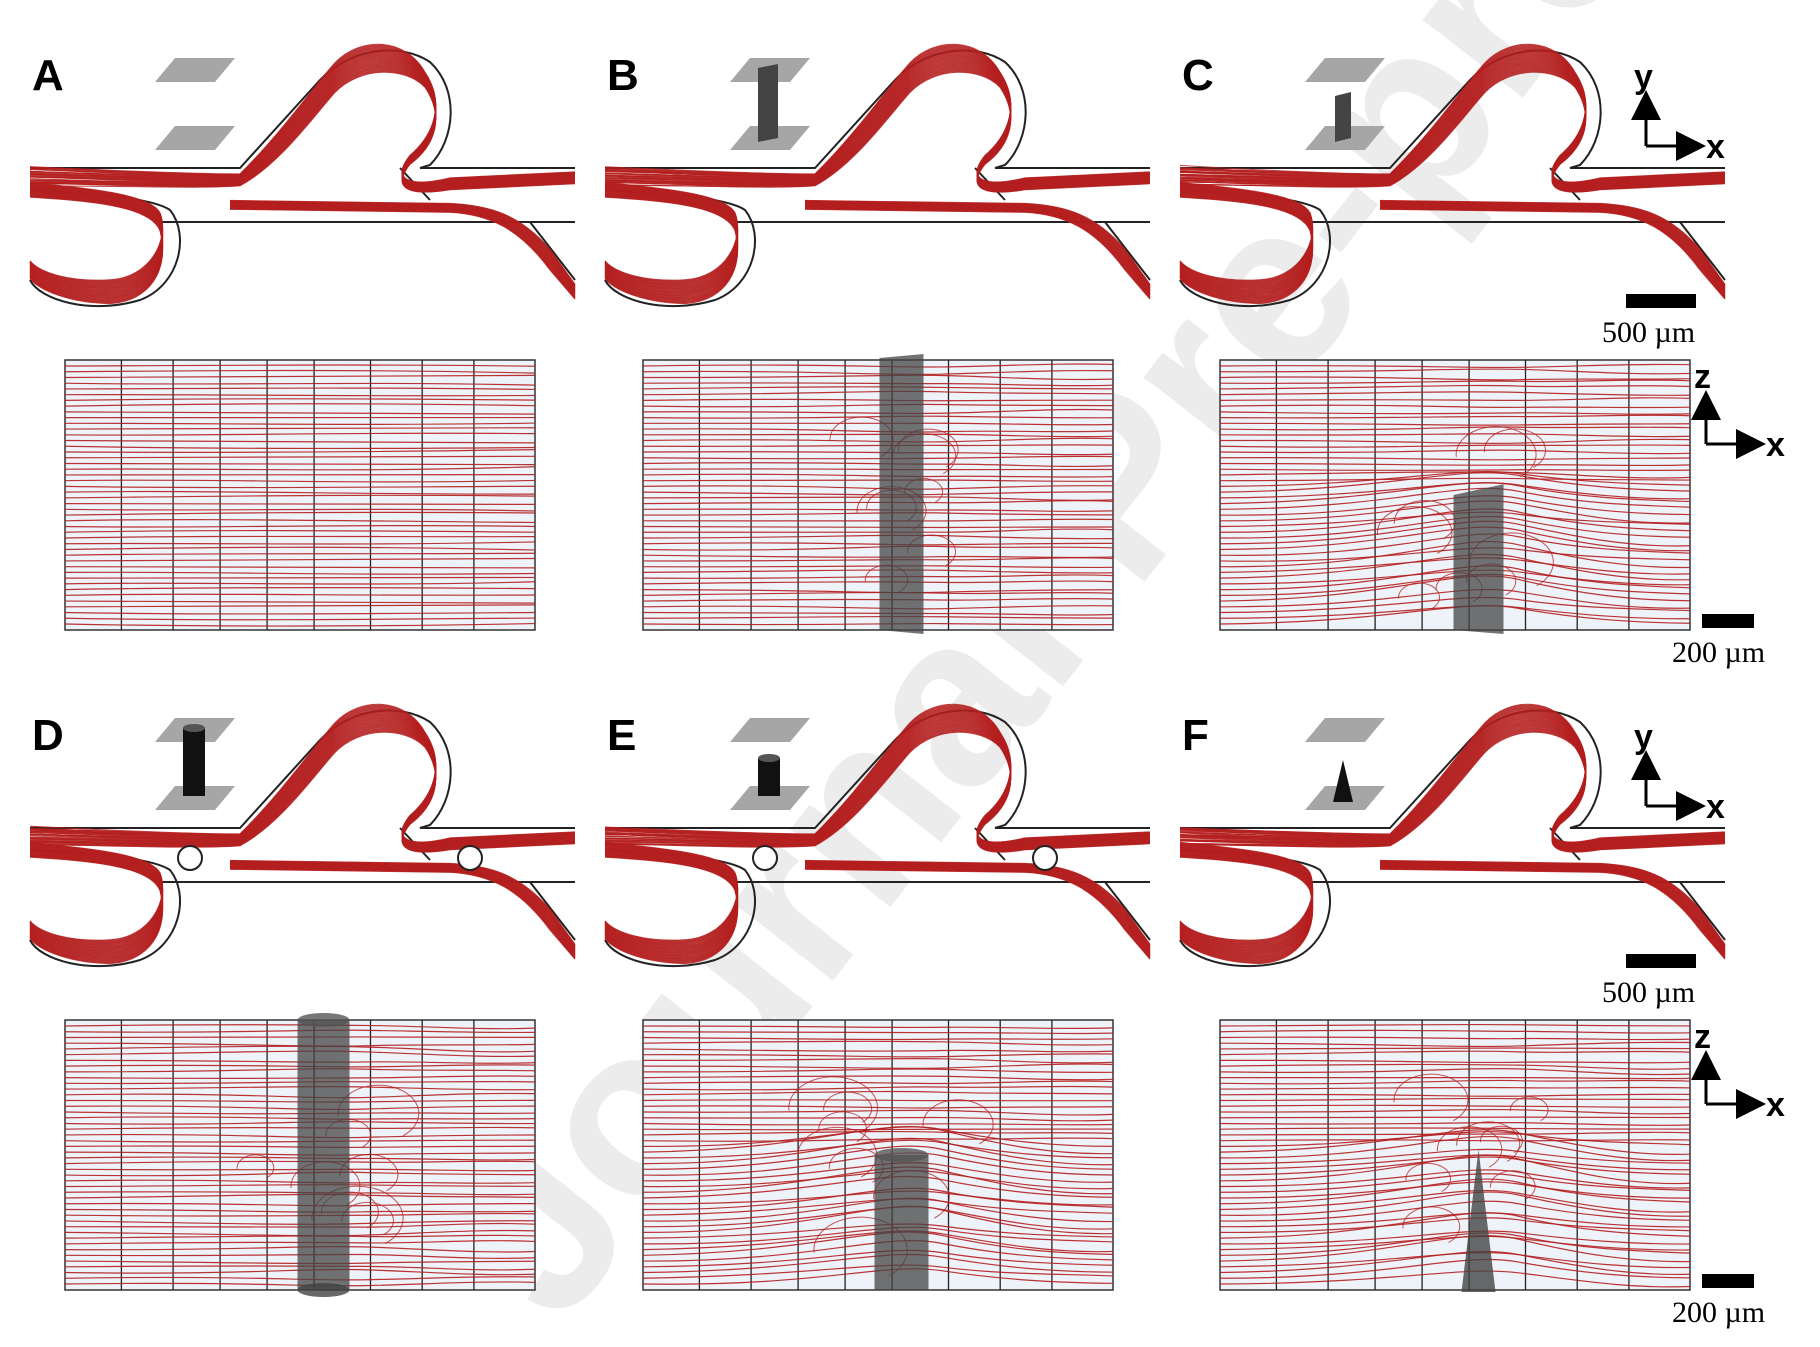 The image size is (1820, 1347). Describe the element at coordinates (1738, 1071) in the screenshot. I see `axis-indicator-zx-side-2: z x` at that location.